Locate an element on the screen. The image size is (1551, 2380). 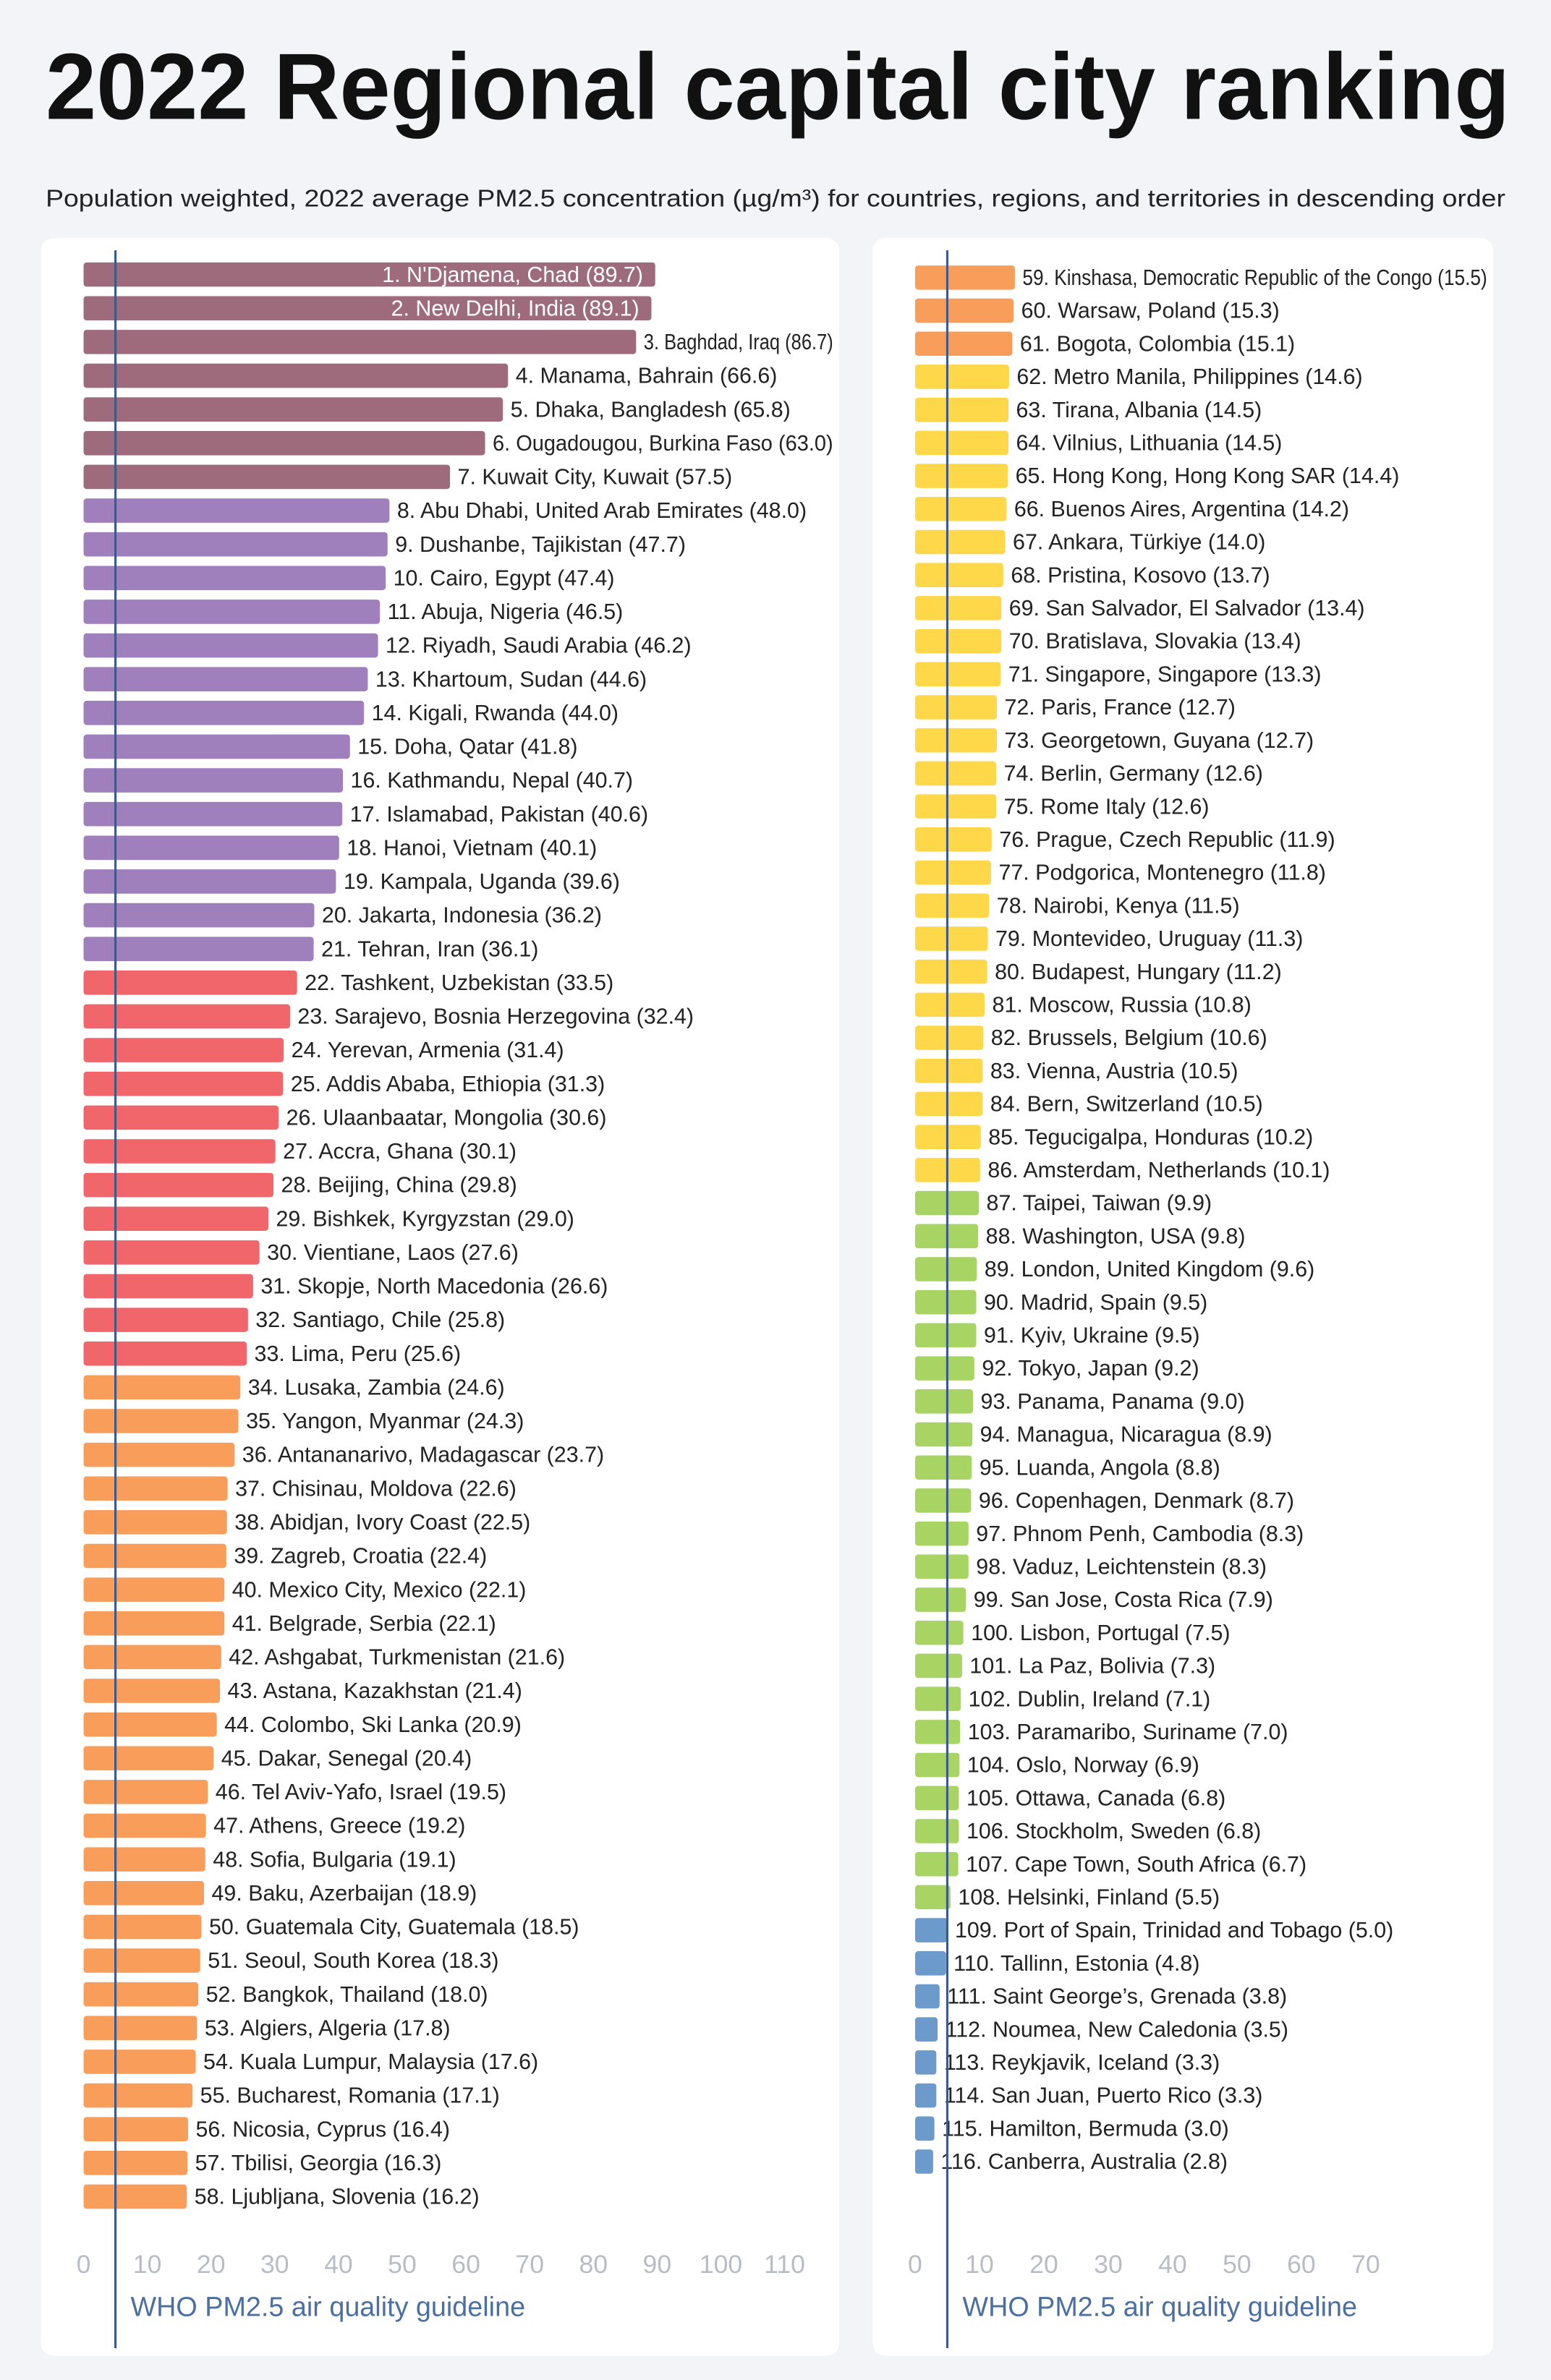
bar-label: 27. Accra, Ghana (30.1) is located at coordinates (400, 1151).